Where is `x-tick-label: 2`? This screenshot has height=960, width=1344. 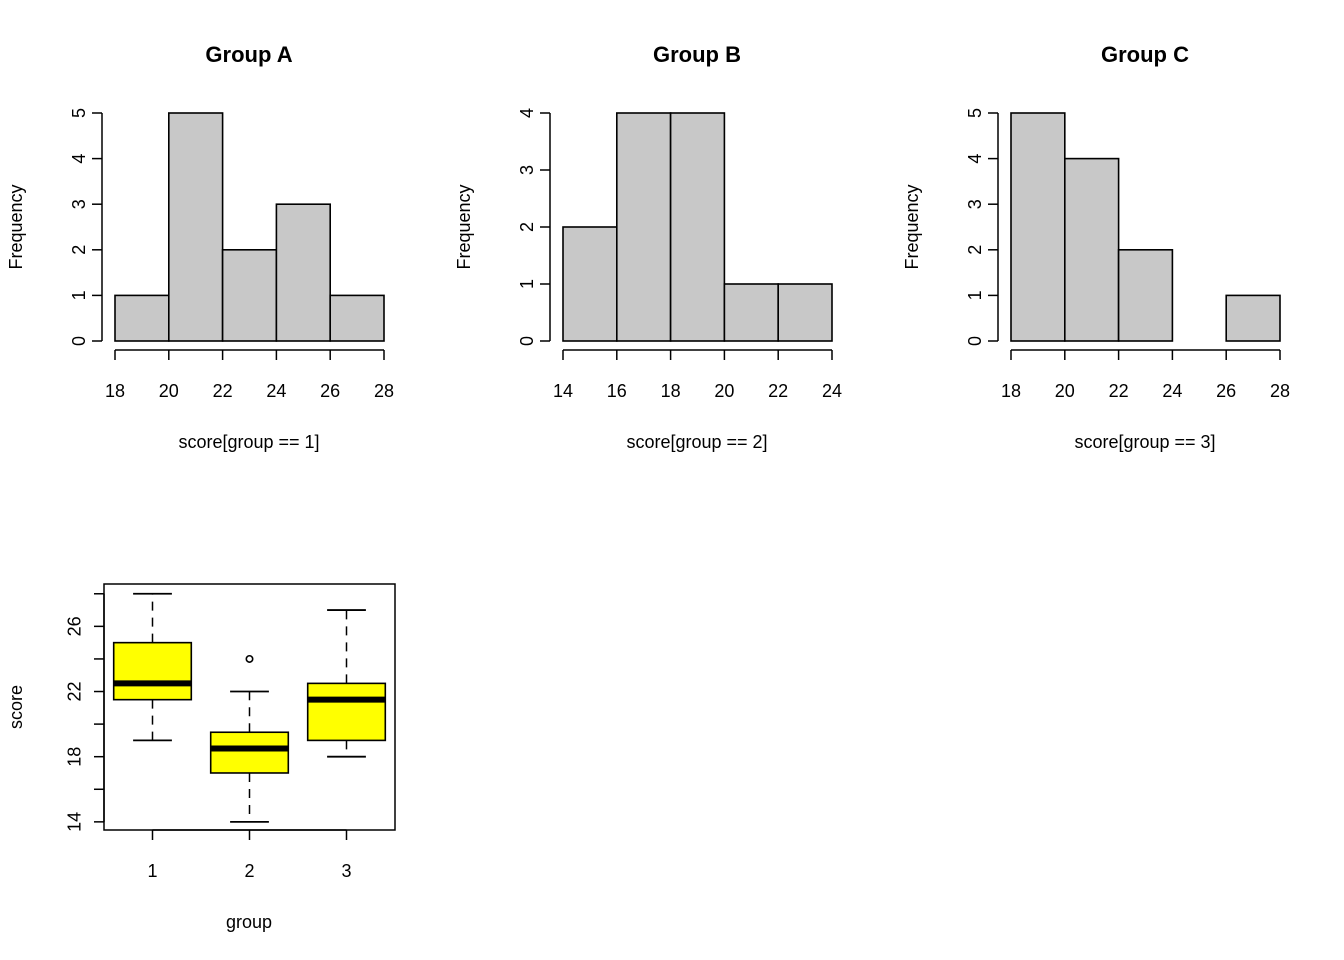
x-tick-label: 2 is located at coordinates (249, 871).